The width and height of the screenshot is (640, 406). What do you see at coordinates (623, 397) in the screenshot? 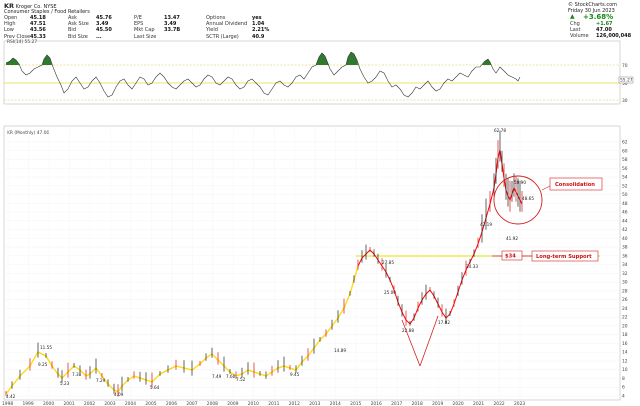
I see `price-tick-label: 4` at bounding box center [623, 397].